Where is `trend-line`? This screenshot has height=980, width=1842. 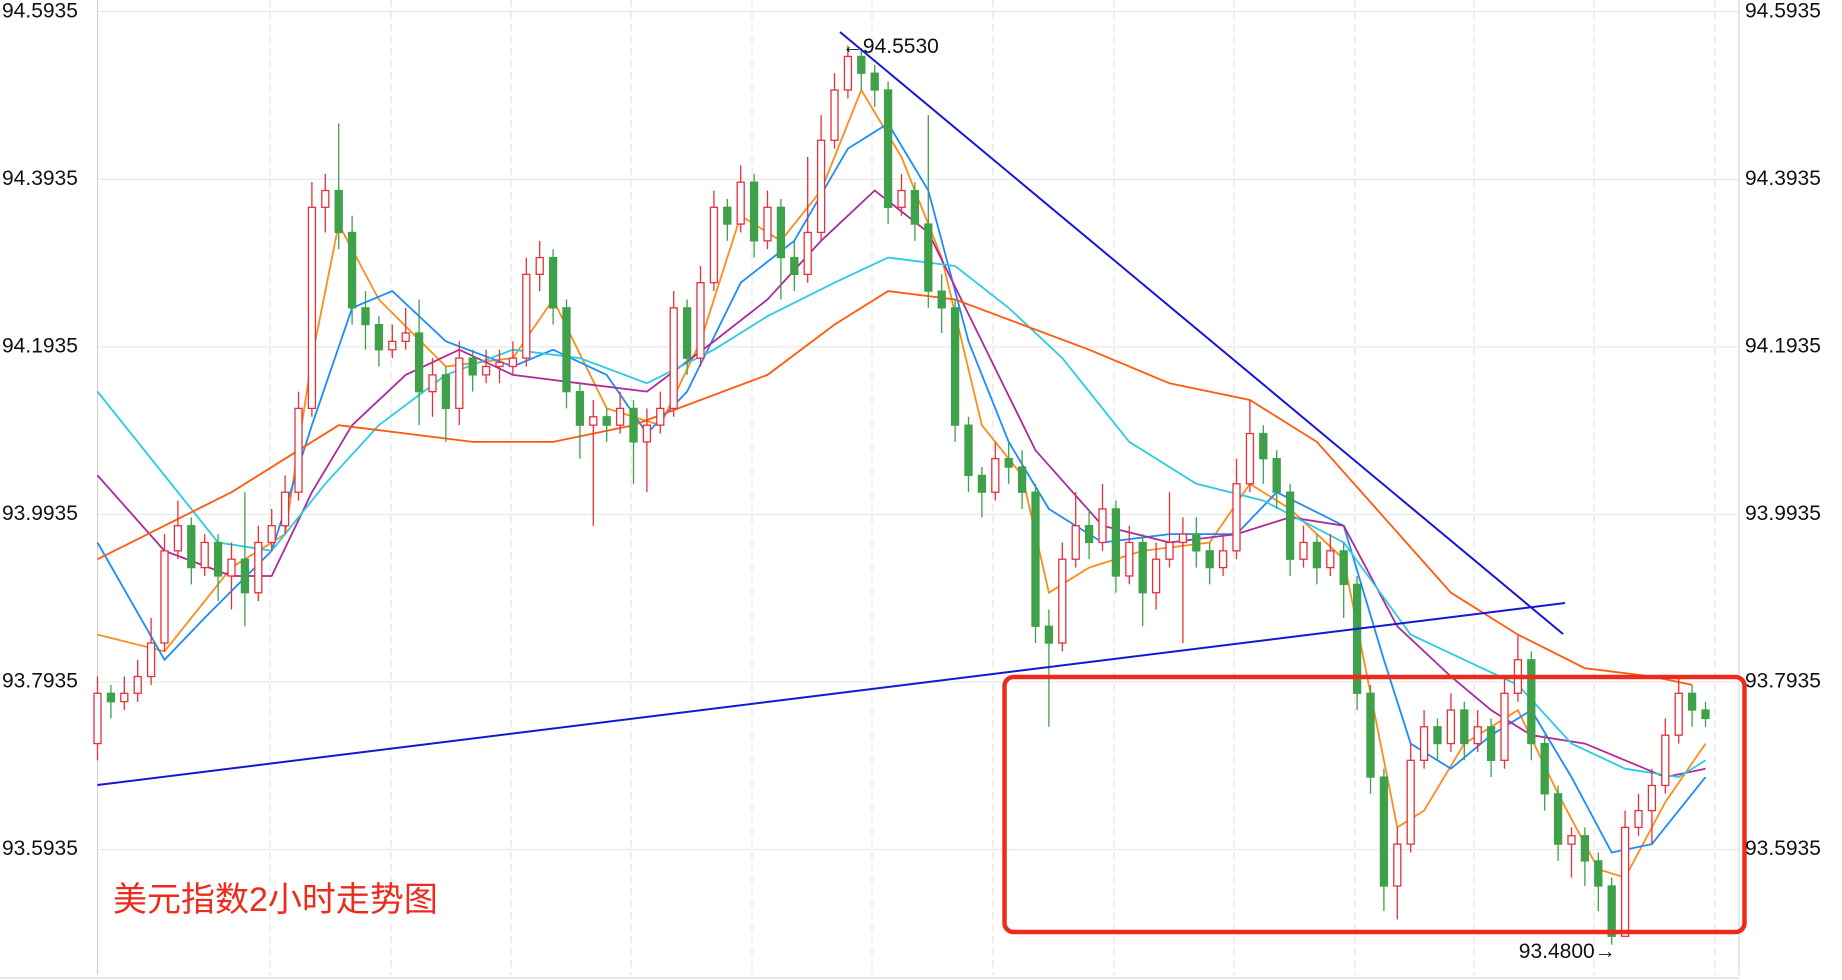 trend-line is located at coordinates (831, 694).